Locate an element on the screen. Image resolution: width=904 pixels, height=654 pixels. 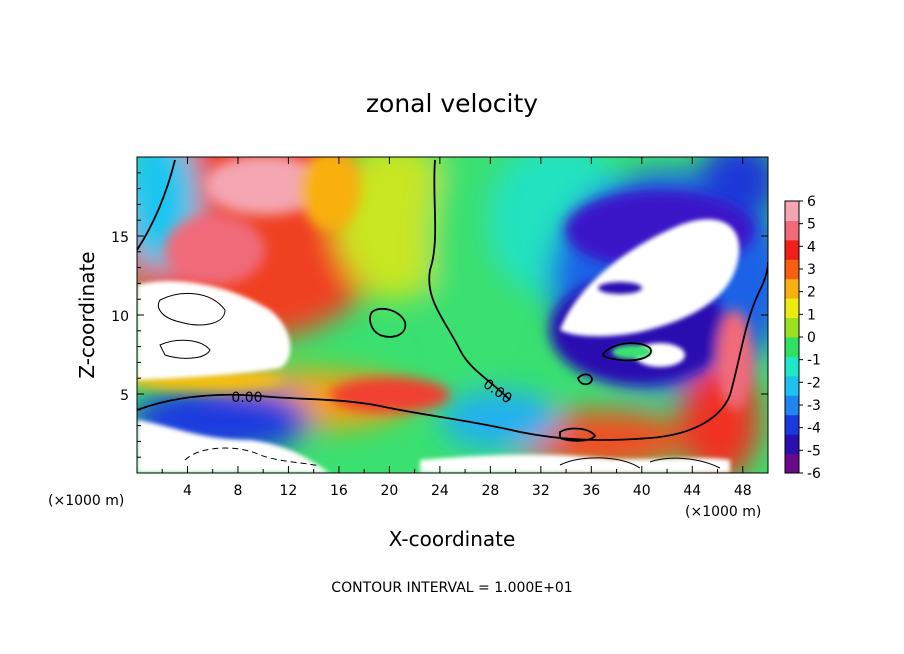
y-tick-label: 5 is located at coordinates (124, 396).